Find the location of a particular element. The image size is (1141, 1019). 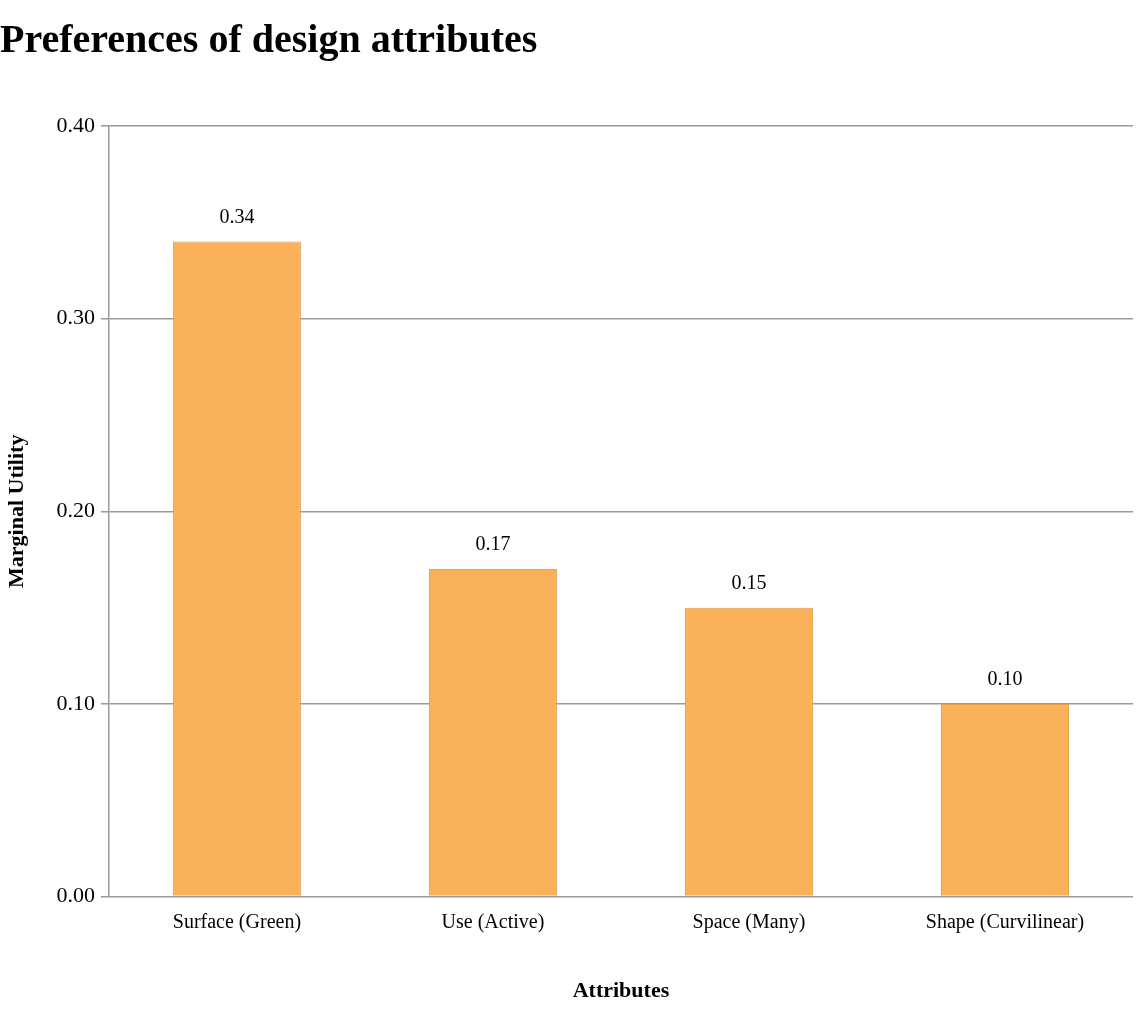

data-label: 0.10 is located at coordinates (1005, 678).